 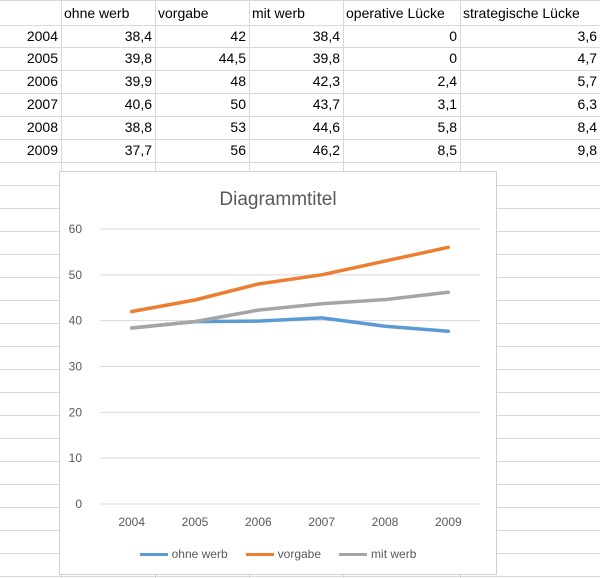 What do you see at coordinates (385, 522) in the screenshot?
I see `x-tick-label: 2008` at bounding box center [385, 522].